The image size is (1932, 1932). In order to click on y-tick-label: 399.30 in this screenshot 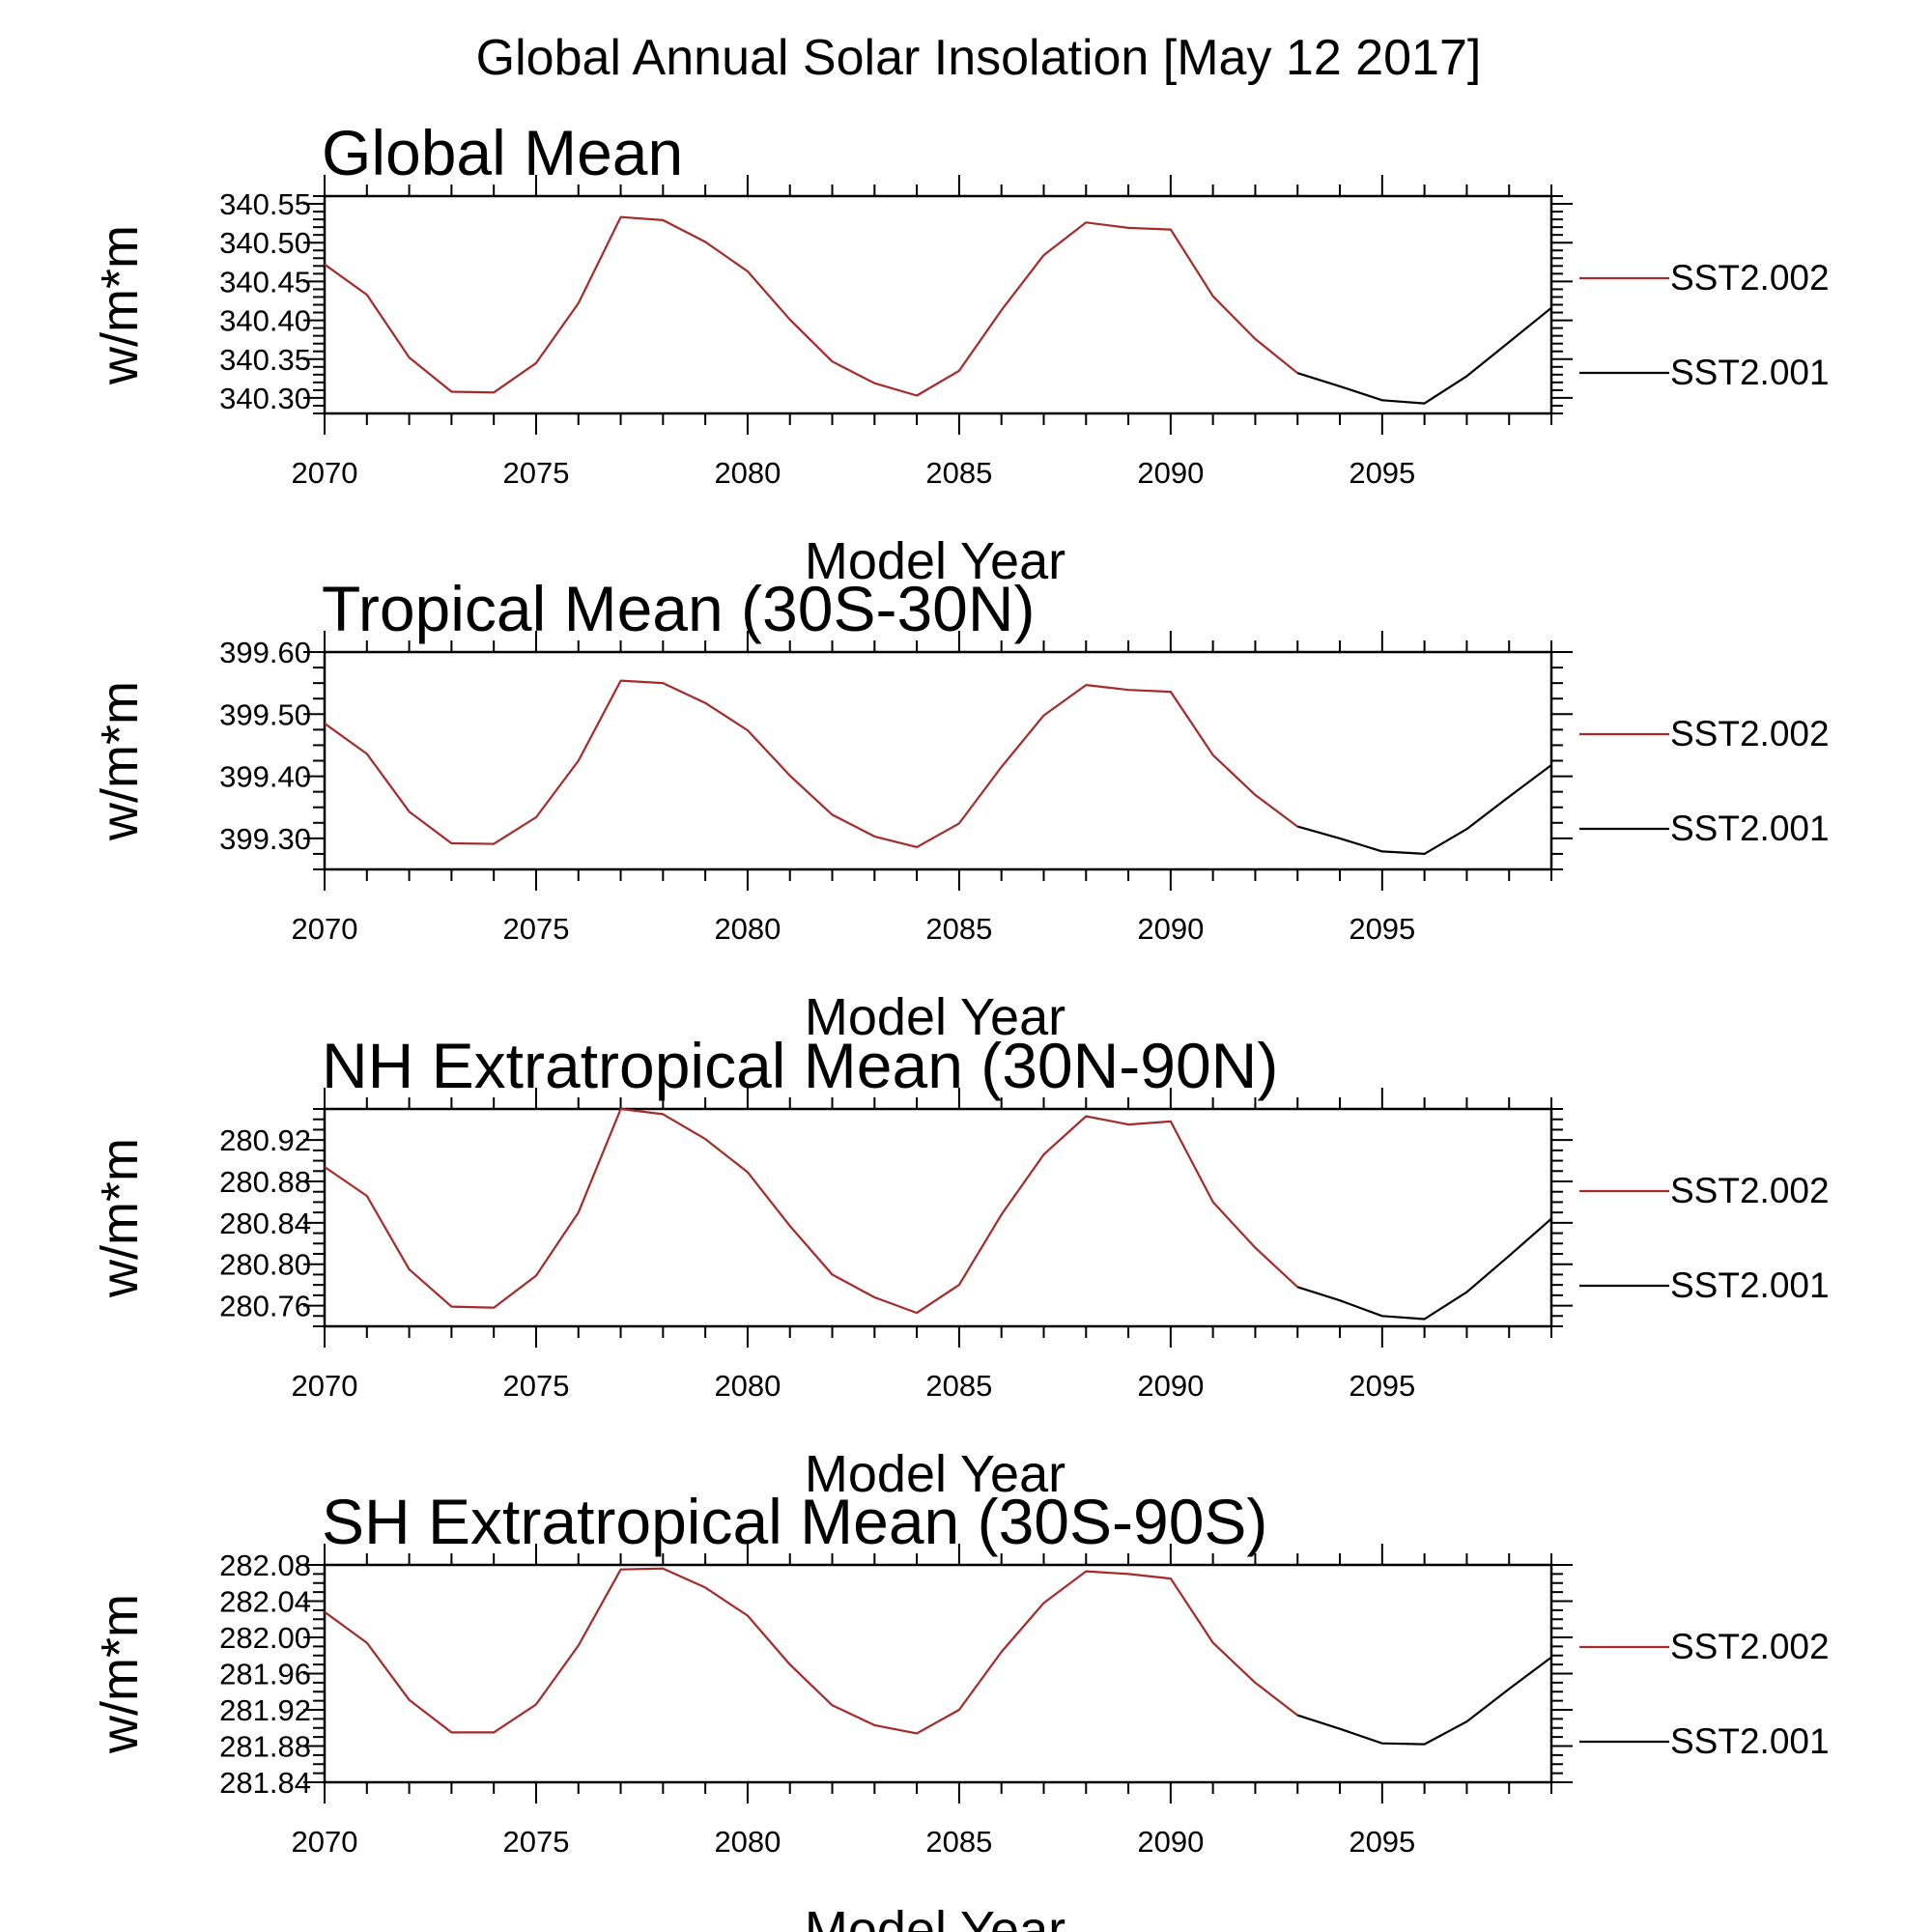, I will do `click(265, 839)`.